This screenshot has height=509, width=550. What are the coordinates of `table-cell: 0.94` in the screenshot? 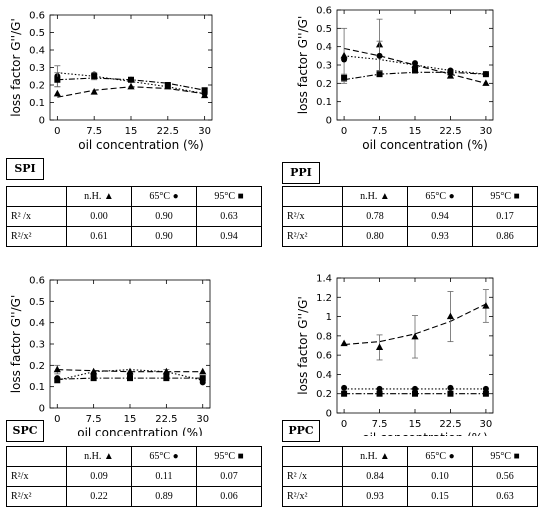 It's located at (229, 236).